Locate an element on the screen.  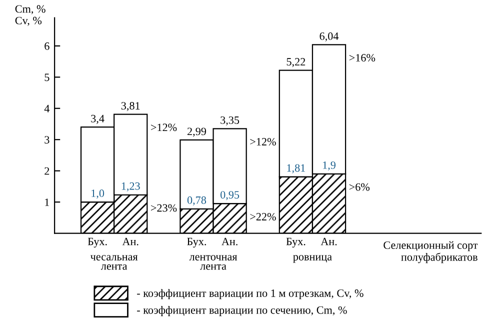
text: >16% is located at coordinates (362, 58).